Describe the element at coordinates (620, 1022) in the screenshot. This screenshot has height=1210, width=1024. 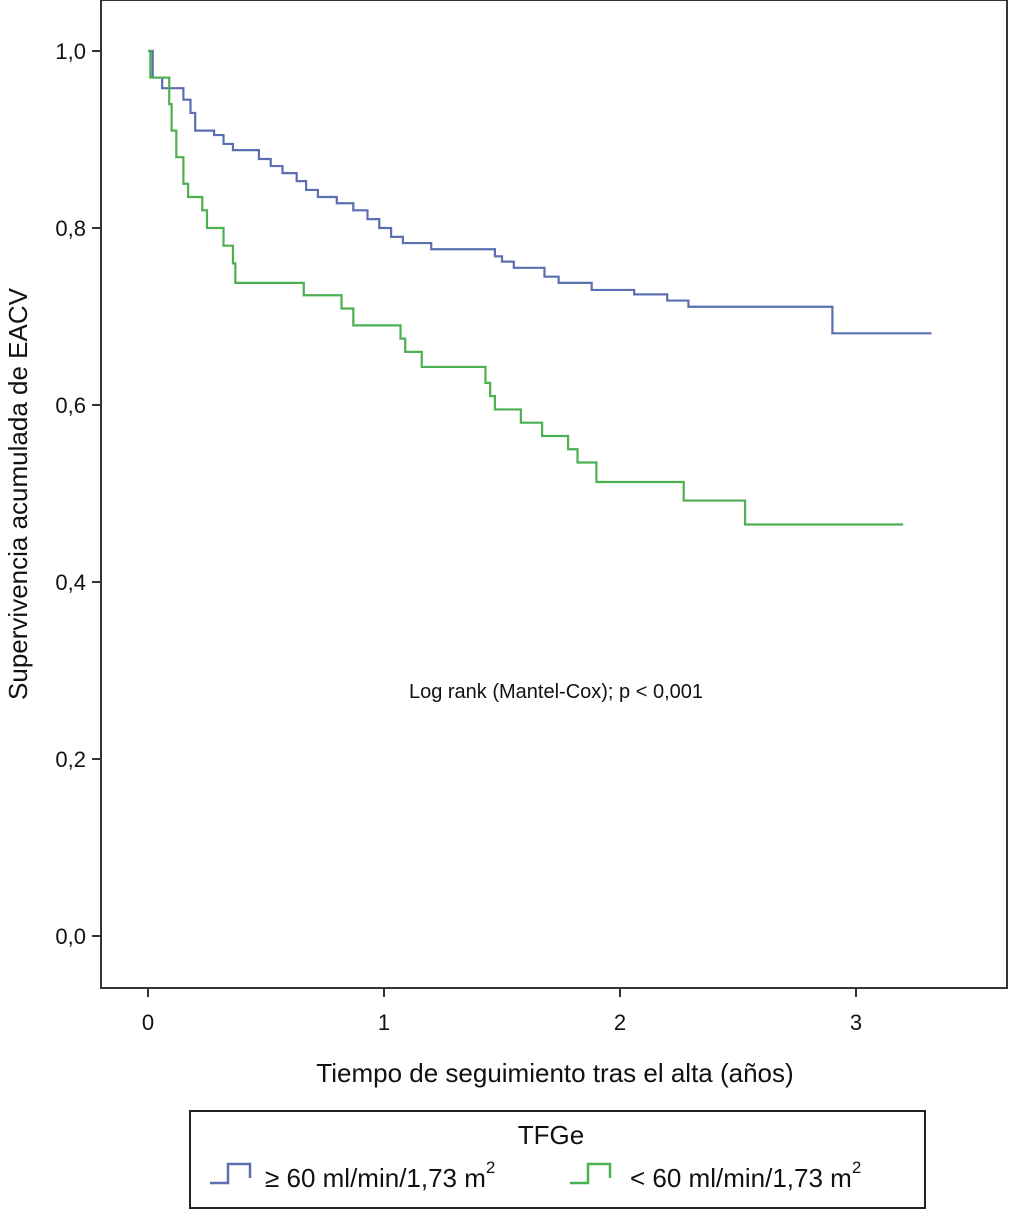
I see `x-tick-label: 2` at that location.